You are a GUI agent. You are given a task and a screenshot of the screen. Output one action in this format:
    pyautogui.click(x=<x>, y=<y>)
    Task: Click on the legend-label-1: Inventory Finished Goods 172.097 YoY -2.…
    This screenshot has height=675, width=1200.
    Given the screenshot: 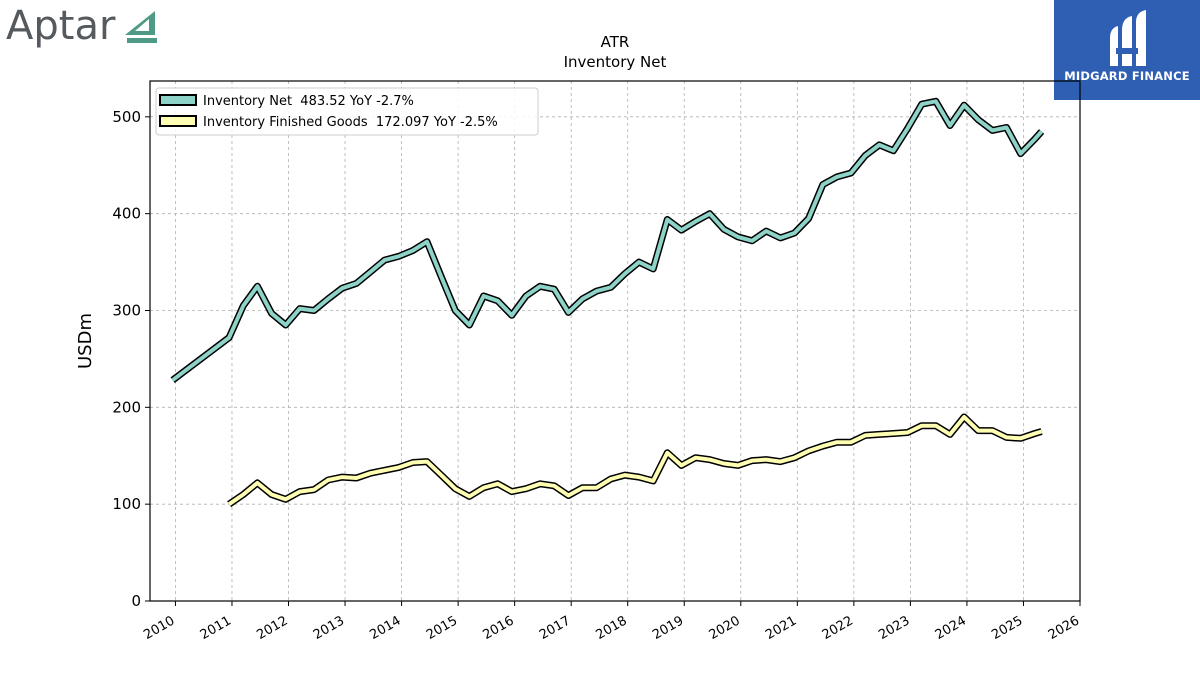 What is the action you would take?
    pyautogui.click(x=350, y=122)
    